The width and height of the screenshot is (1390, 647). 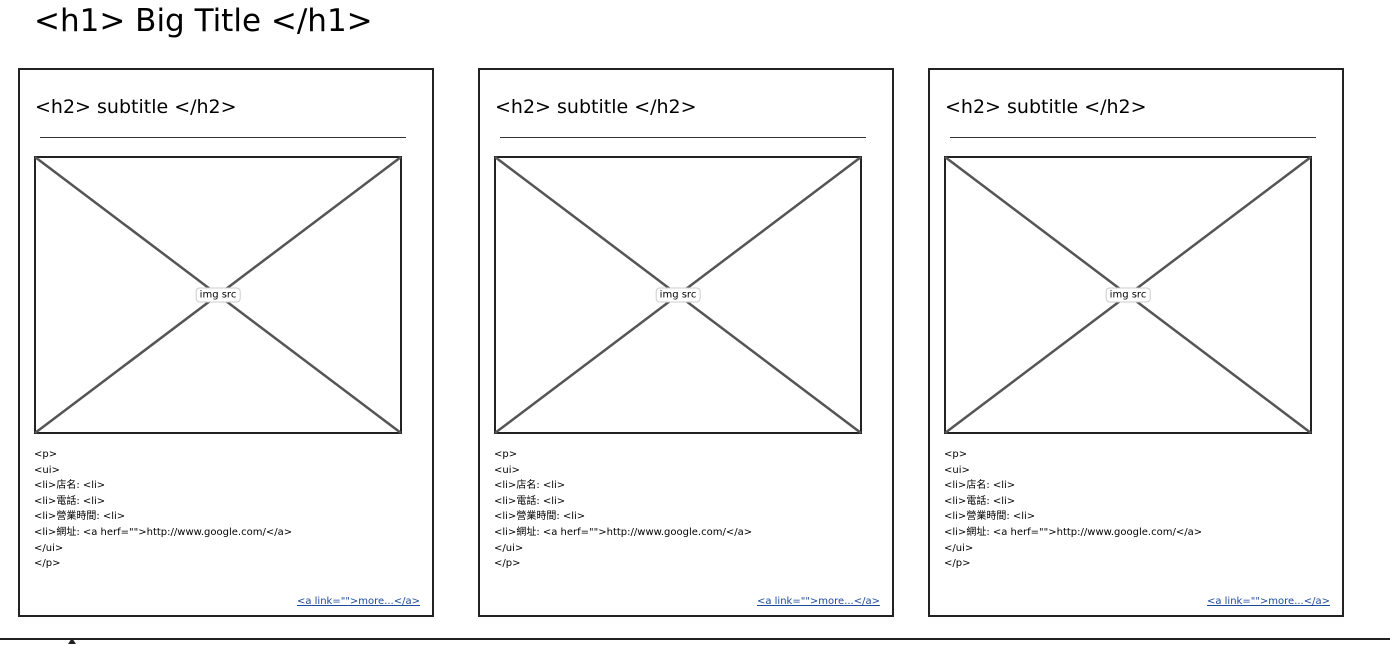 I want to click on marker, so click(x=72, y=641).